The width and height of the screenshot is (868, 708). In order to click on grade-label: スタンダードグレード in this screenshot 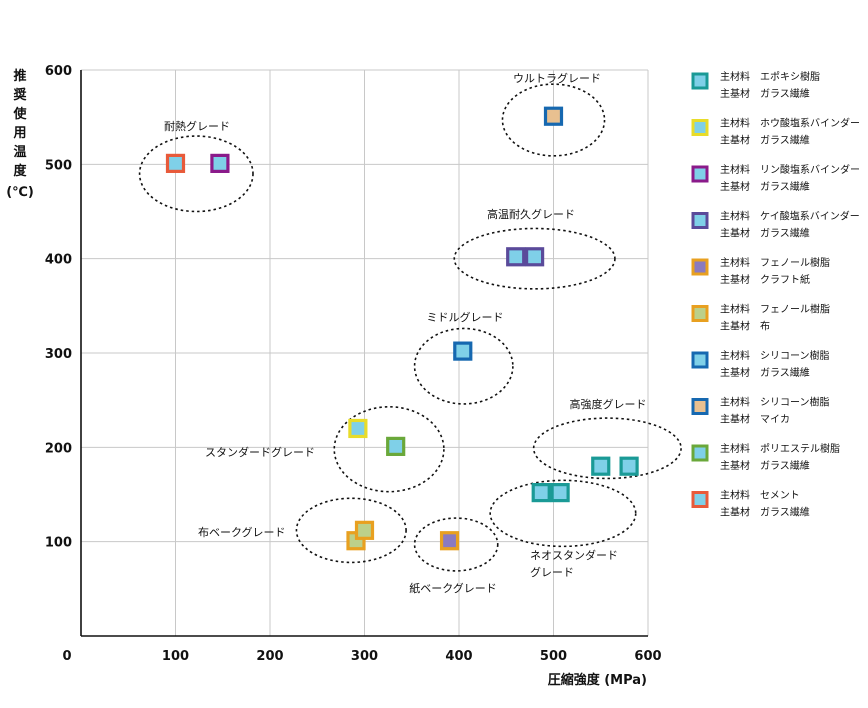, I will do `click(260, 452)`.